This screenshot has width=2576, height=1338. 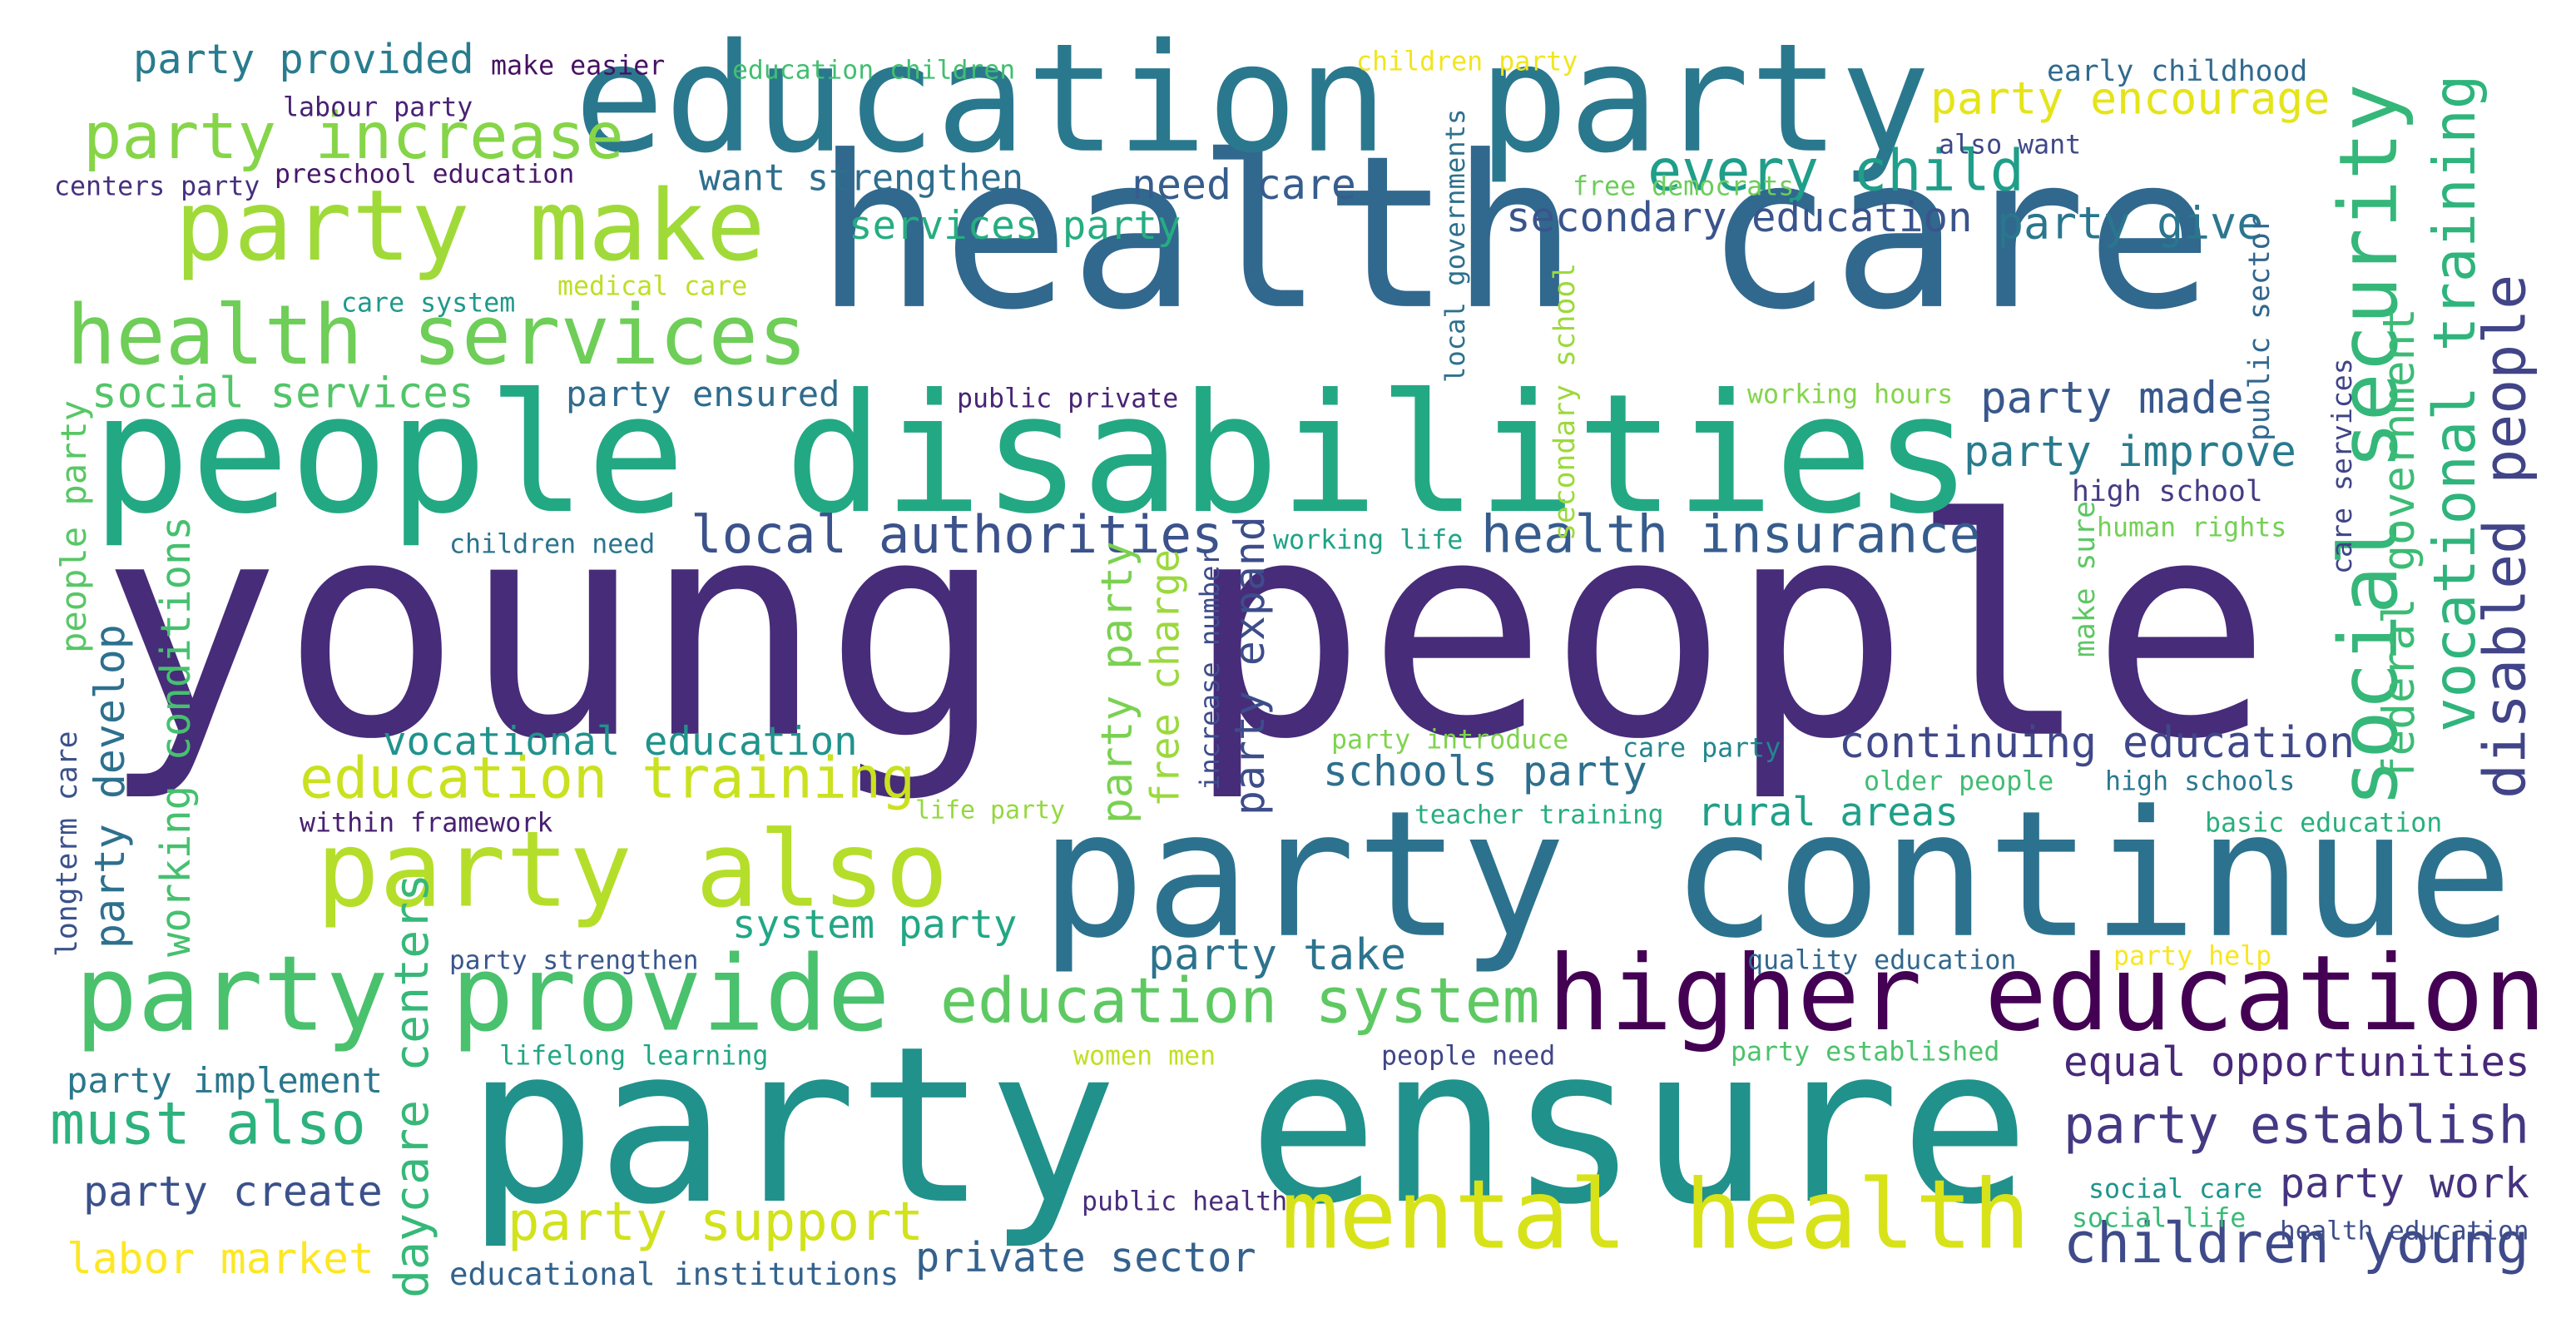 I want to click on word-party-continue: party continue, so click(x=1777, y=875).